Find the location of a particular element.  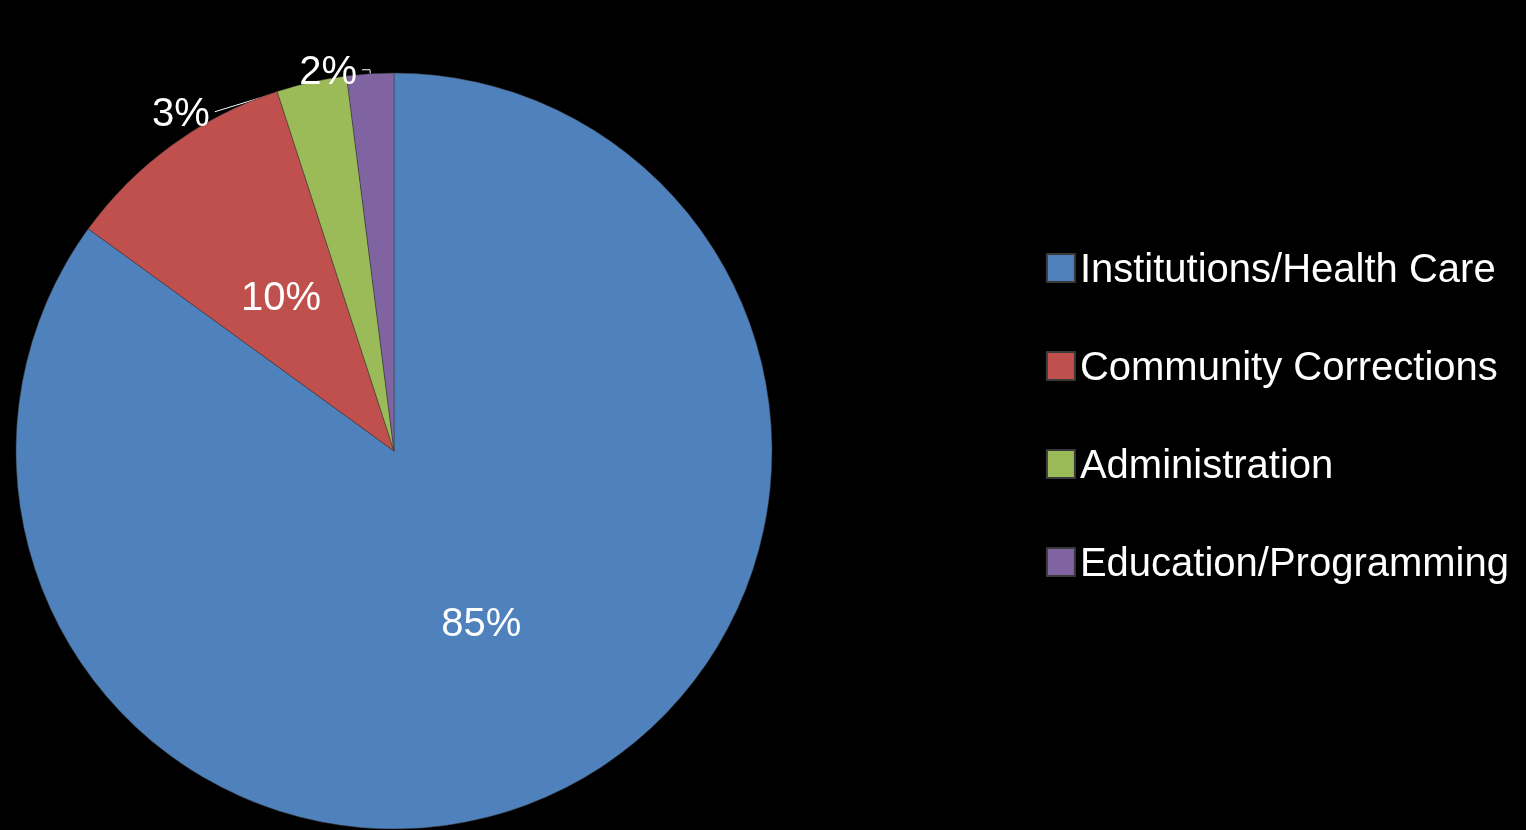

legend-label: Administration is located at coordinates (1206, 464).